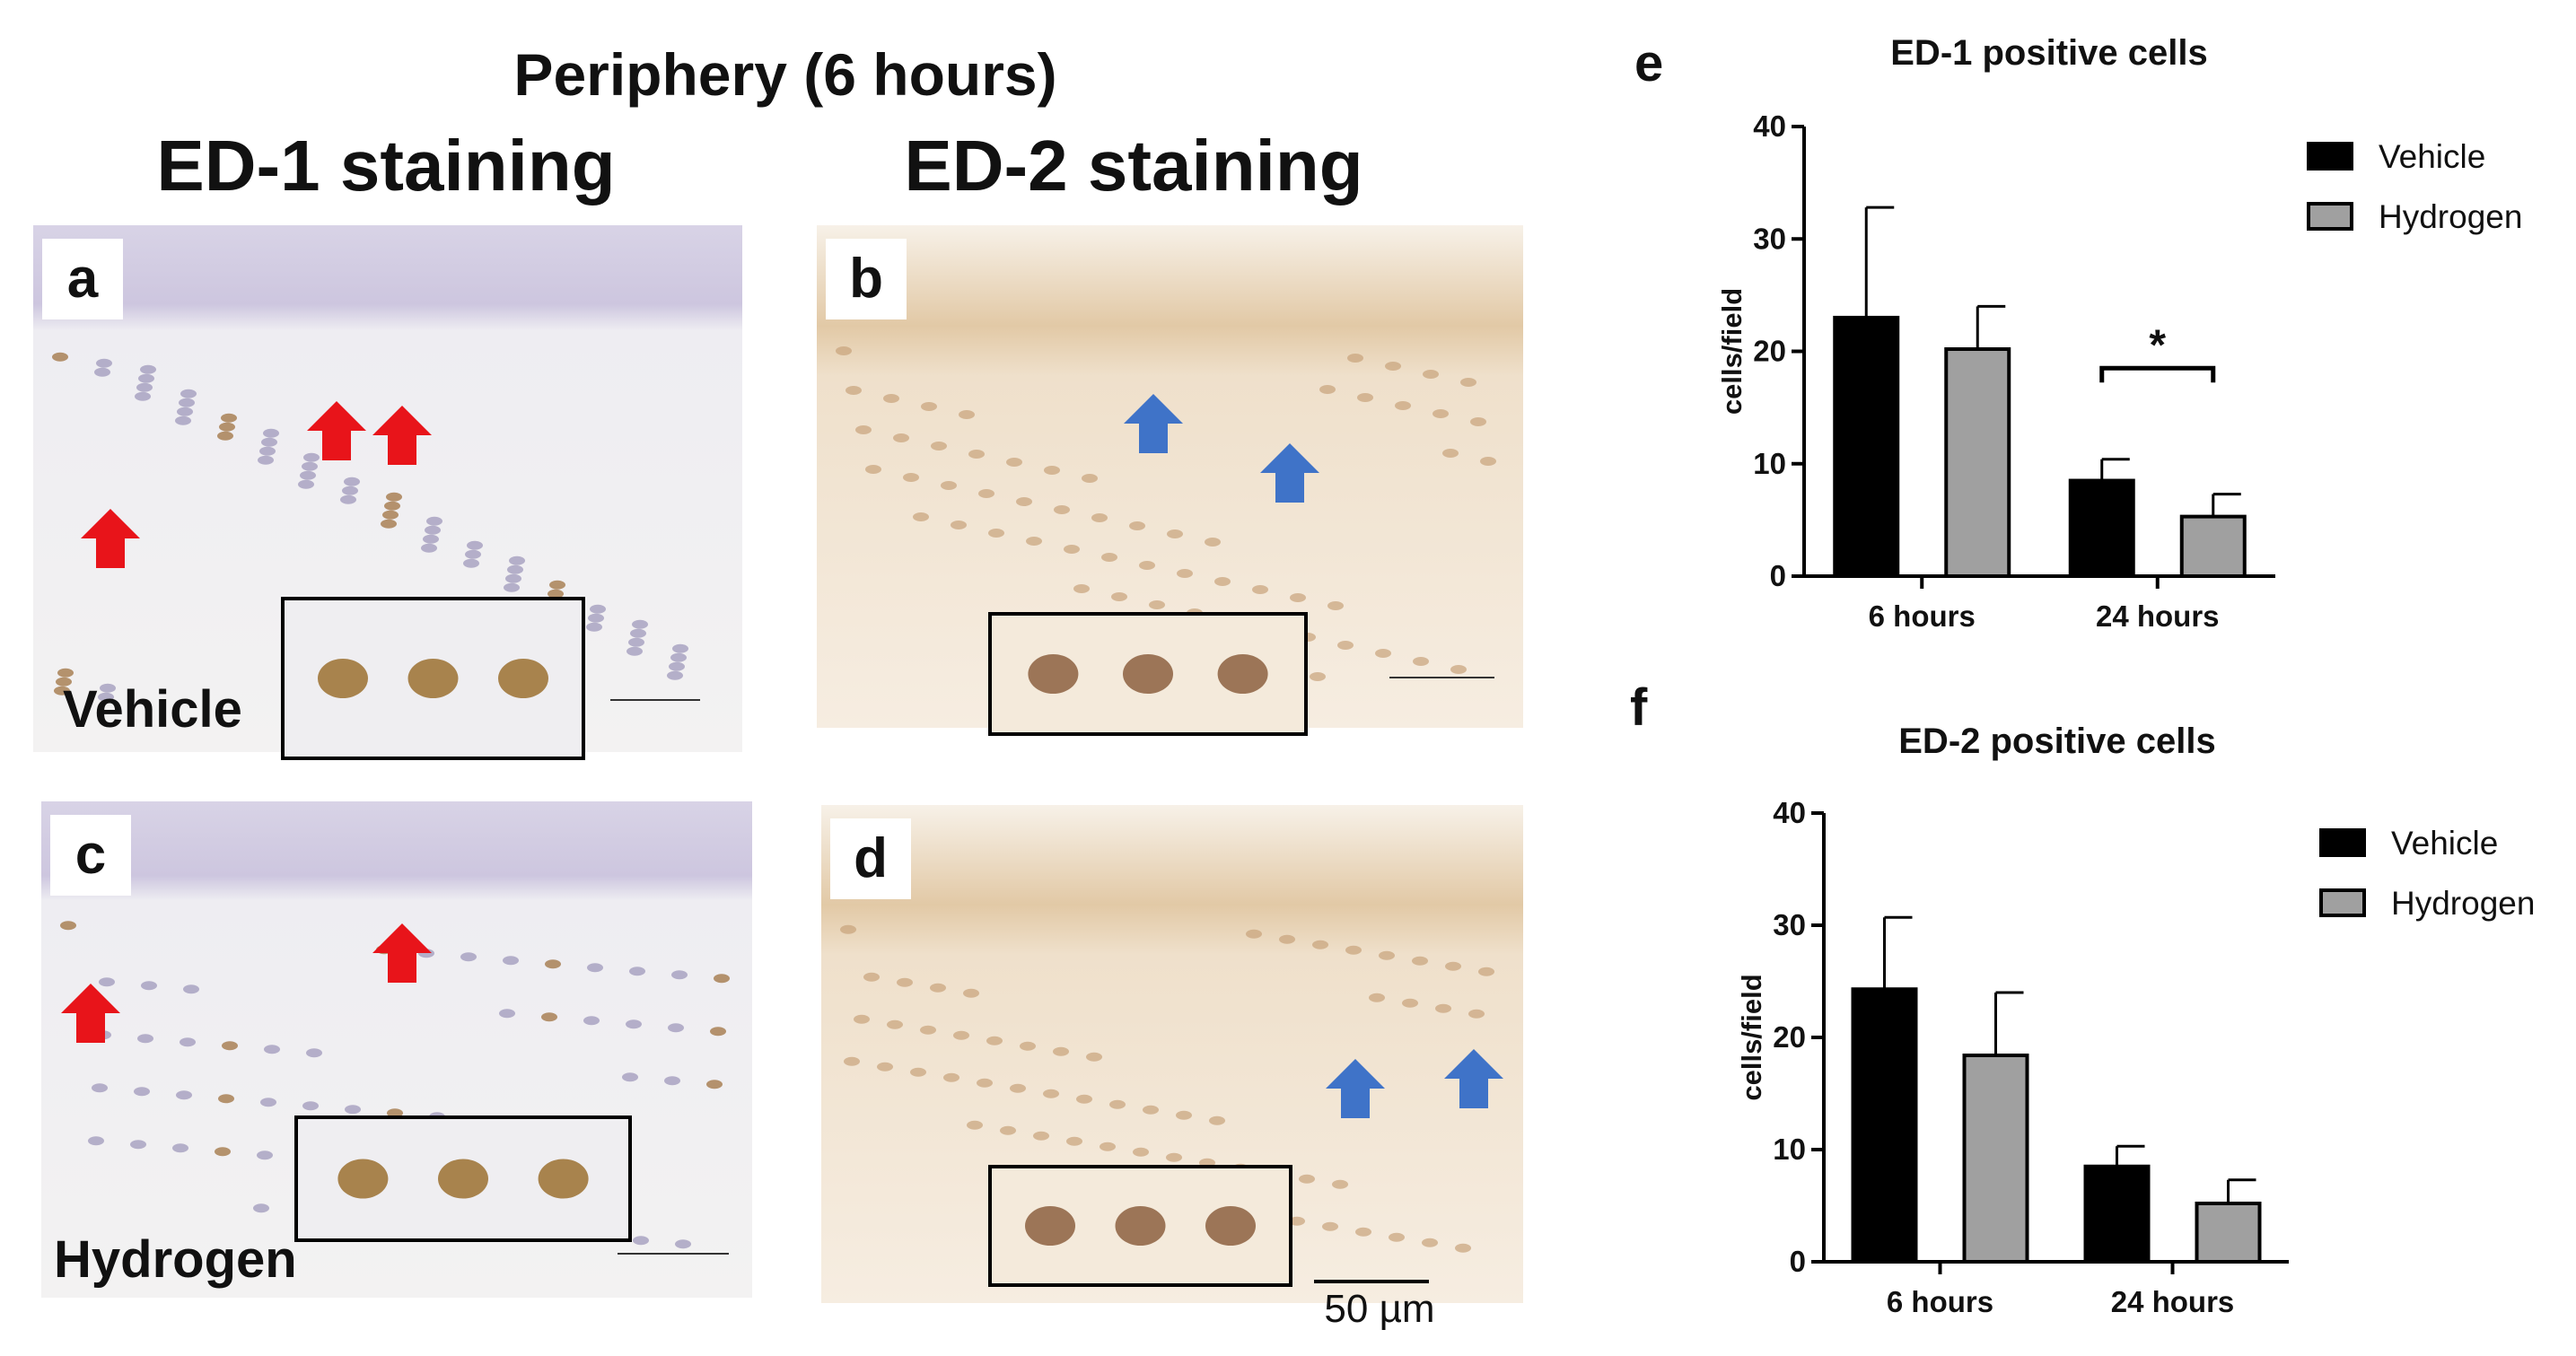 The width and height of the screenshot is (2576, 1356). What do you see at coordinates (387, 493) in the screenshot?
I see `micrograph-panel: a Vehicle` at bounding box center [387, 493].